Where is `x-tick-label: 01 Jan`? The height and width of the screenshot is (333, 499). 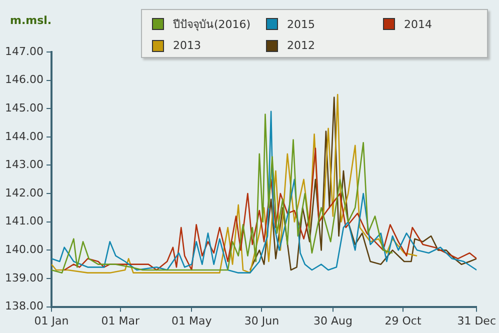 x-tick-label: 01 Jan is located at coordinates (51, 321).